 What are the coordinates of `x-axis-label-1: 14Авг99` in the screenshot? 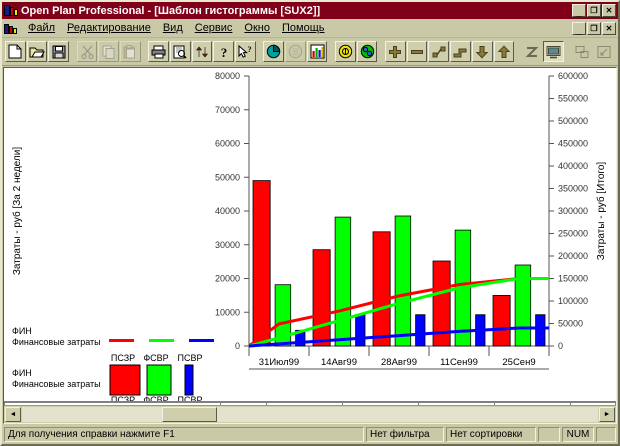 It's located at (339, 362).